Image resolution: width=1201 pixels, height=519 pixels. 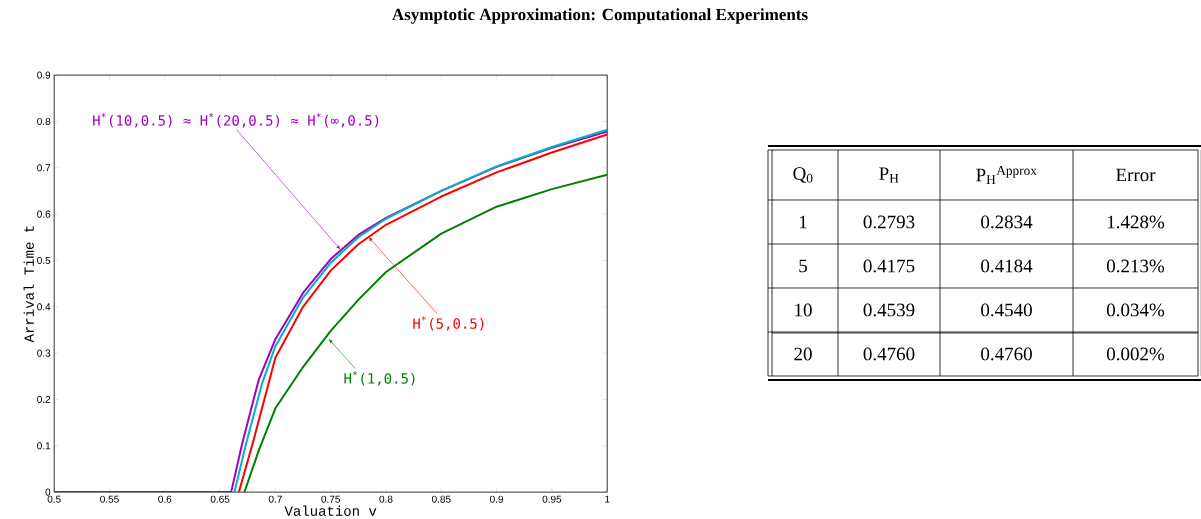 I want to click on y-axis-title: Arrival Time t, so click(x=28, y=284).